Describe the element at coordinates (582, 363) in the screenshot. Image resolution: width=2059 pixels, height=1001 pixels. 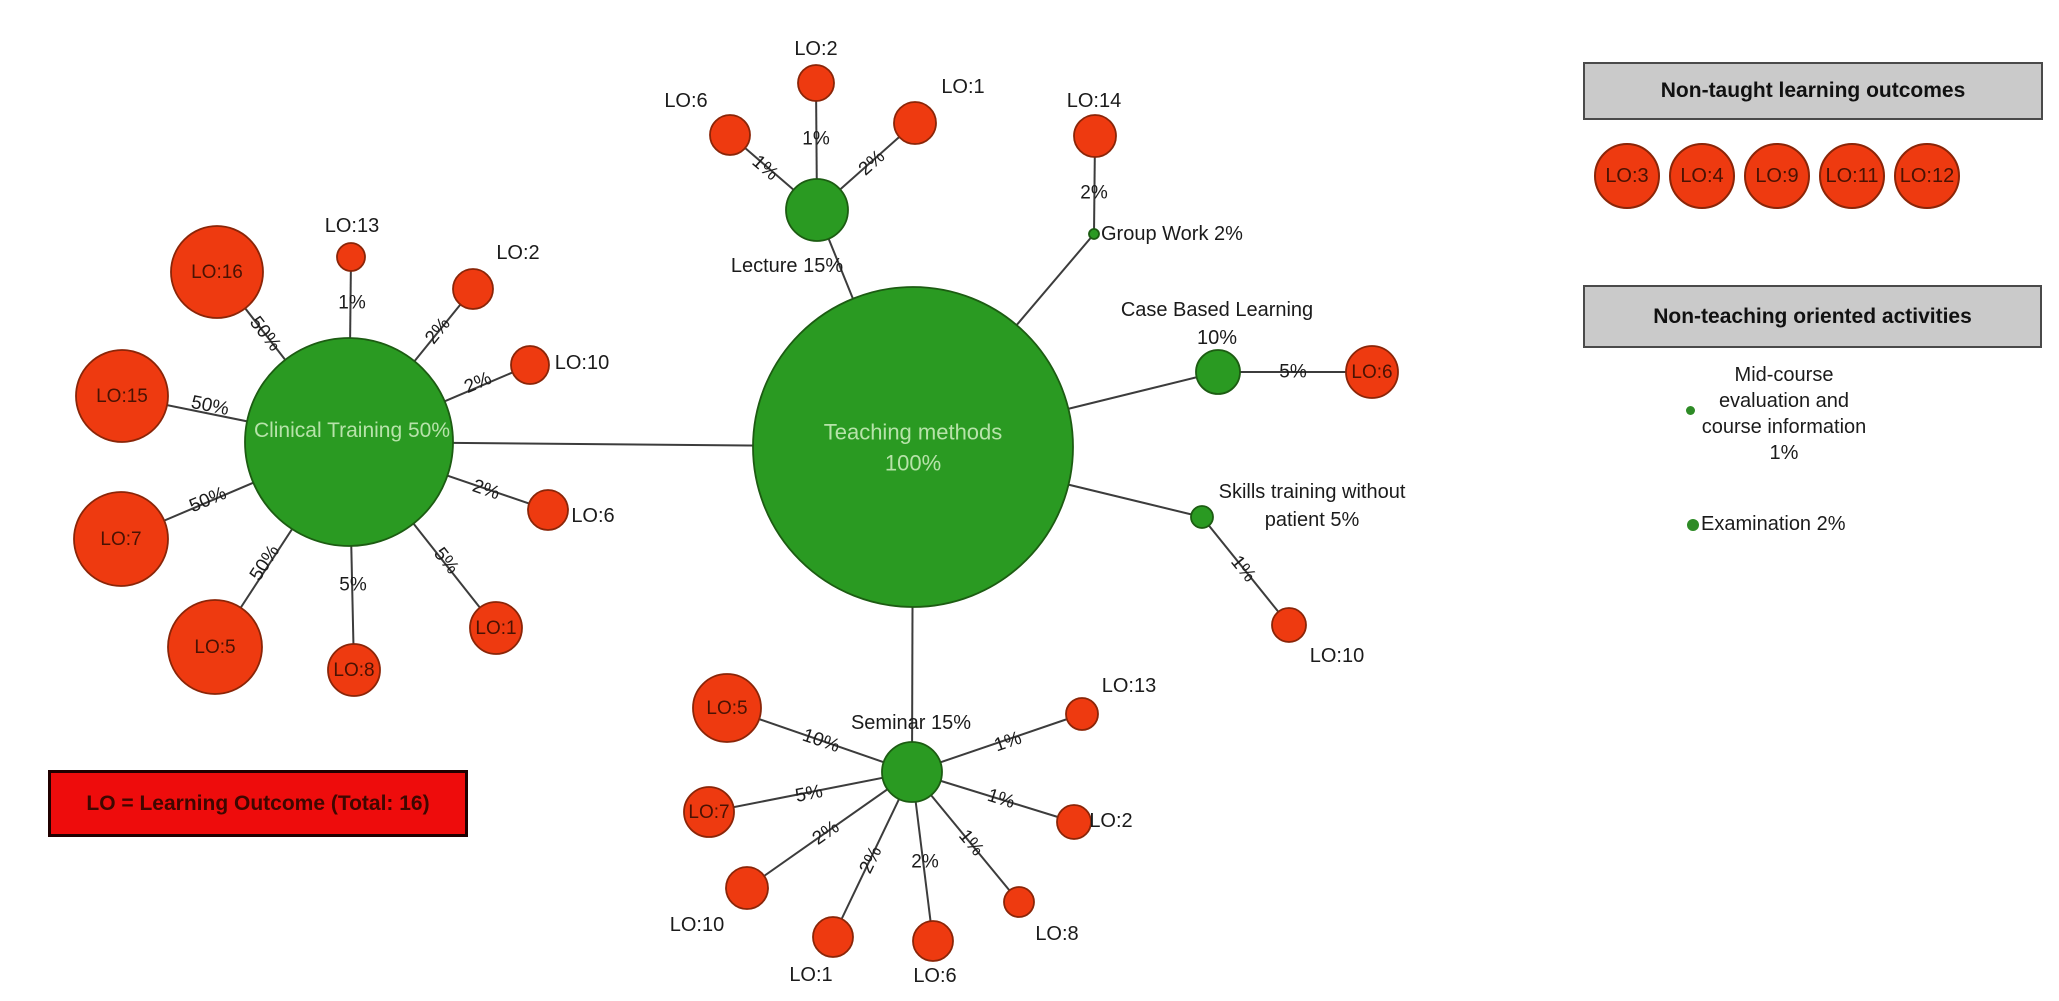
I see `label-c_lo10: LO:10` at that location.